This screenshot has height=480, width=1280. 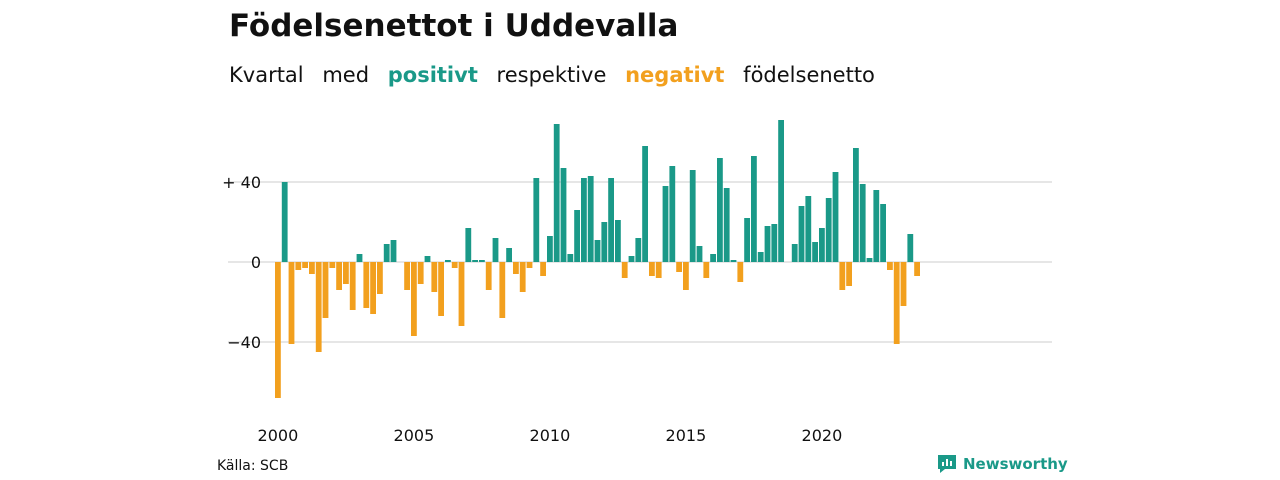 What do you see at coordinates (1015, 464) in the screenshot?
I see `brand-name: Newsworthy` at bounding box center [1015, 464].